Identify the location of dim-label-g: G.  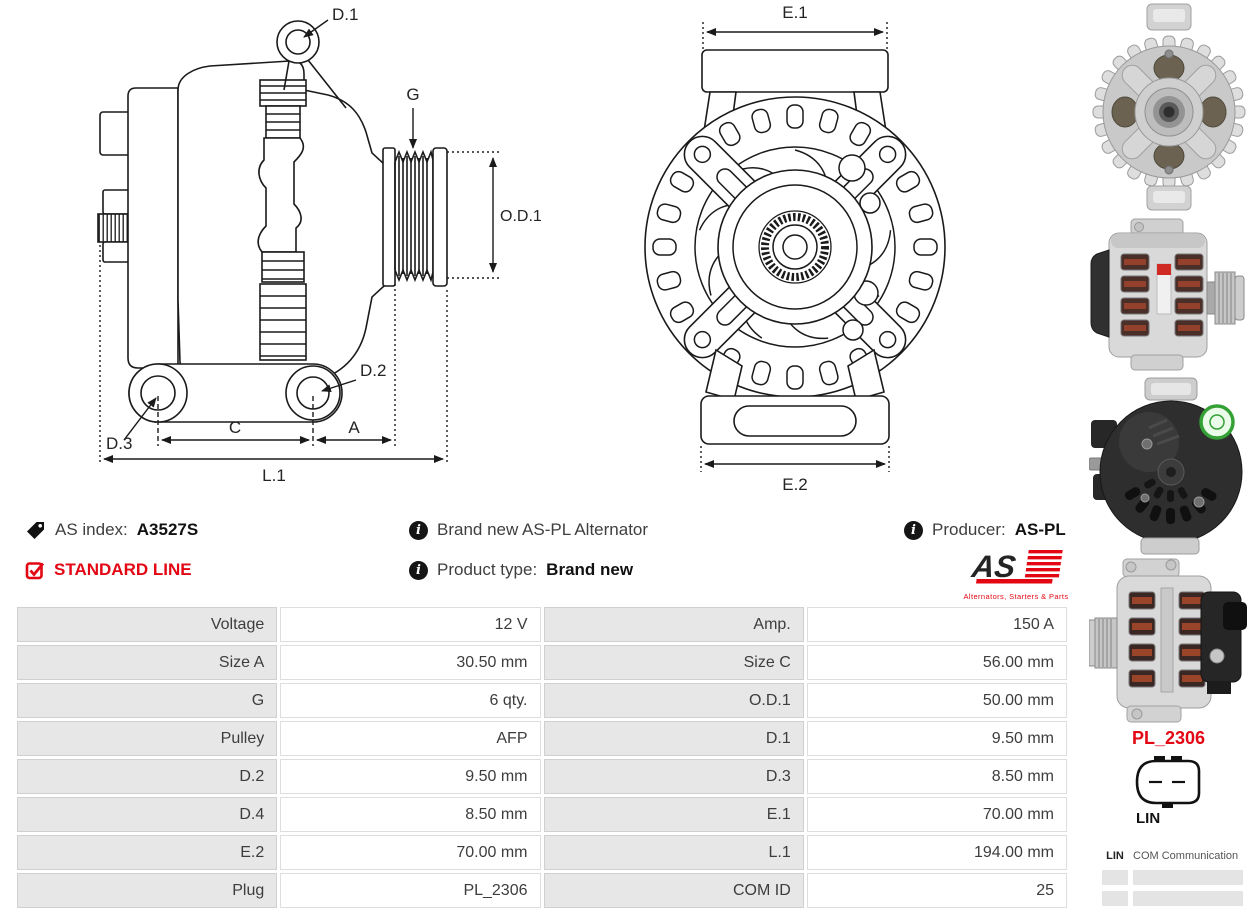
(412, 94).